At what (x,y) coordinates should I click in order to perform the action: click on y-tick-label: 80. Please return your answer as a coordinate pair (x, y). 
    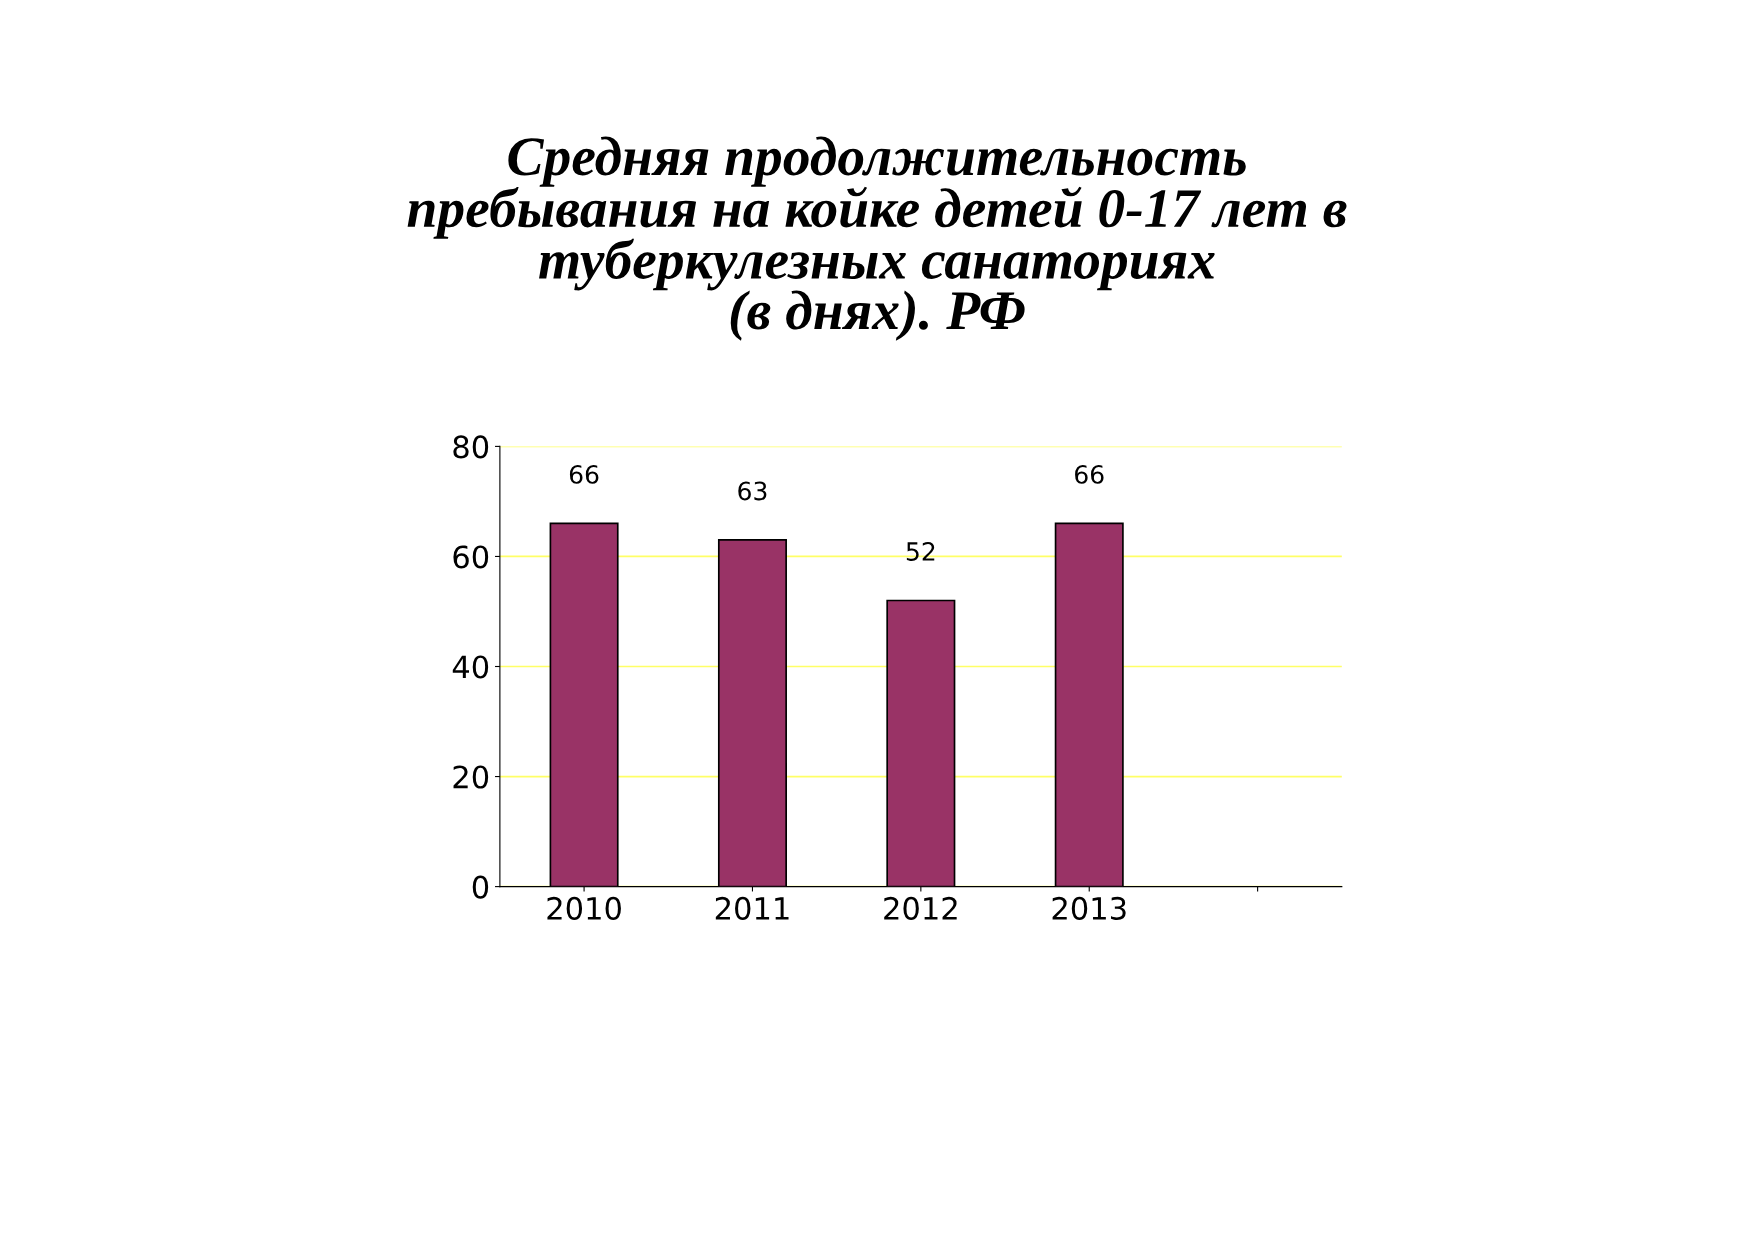
    Looking at the image, I should click on (471, 447).